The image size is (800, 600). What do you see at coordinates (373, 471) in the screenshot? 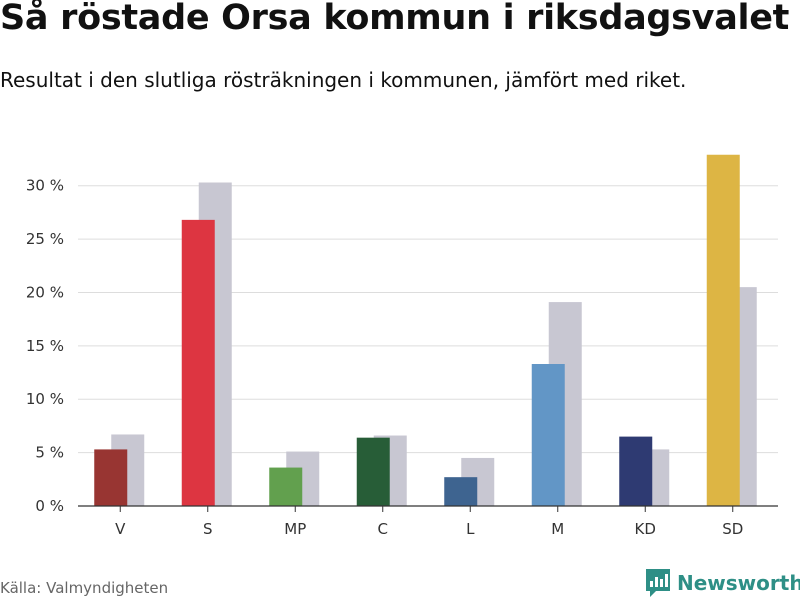
I see `bar-orsa-c` at bounding box center [373, 471].